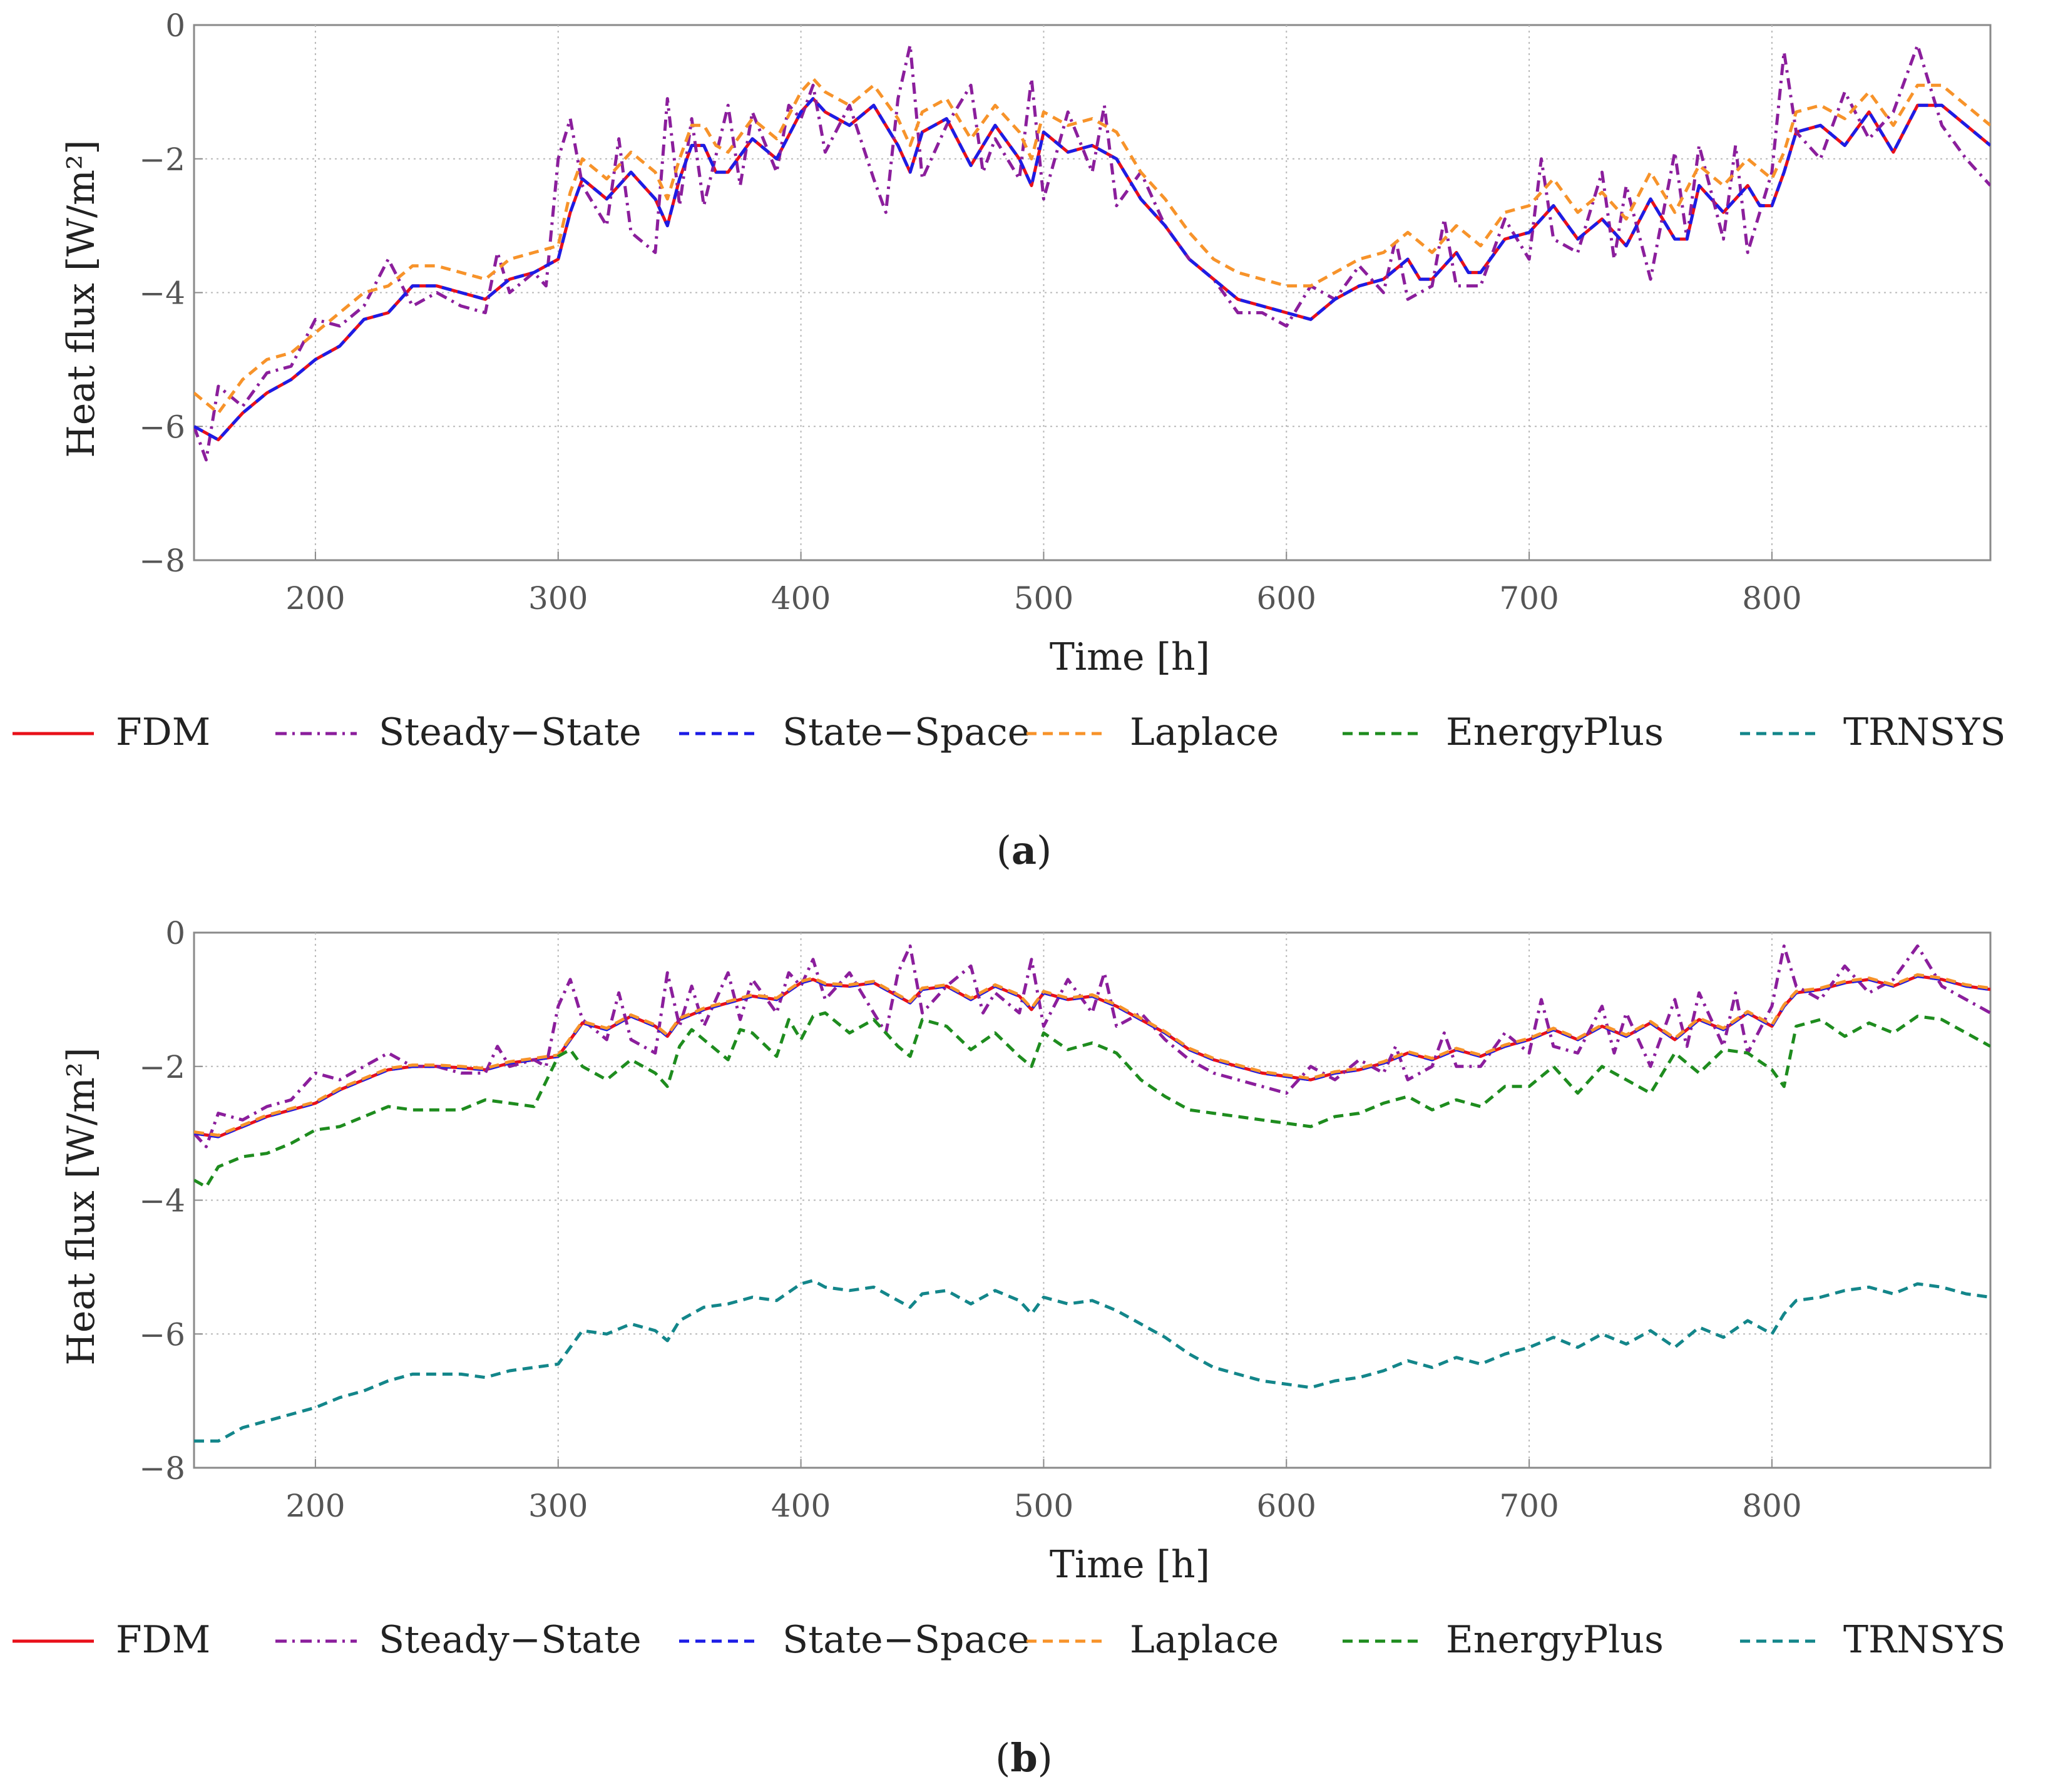  Describe the element at coordinates (1130, 1565) in the screenshot. I see `panel-b-x-axis-label: Time [h]` at that location.